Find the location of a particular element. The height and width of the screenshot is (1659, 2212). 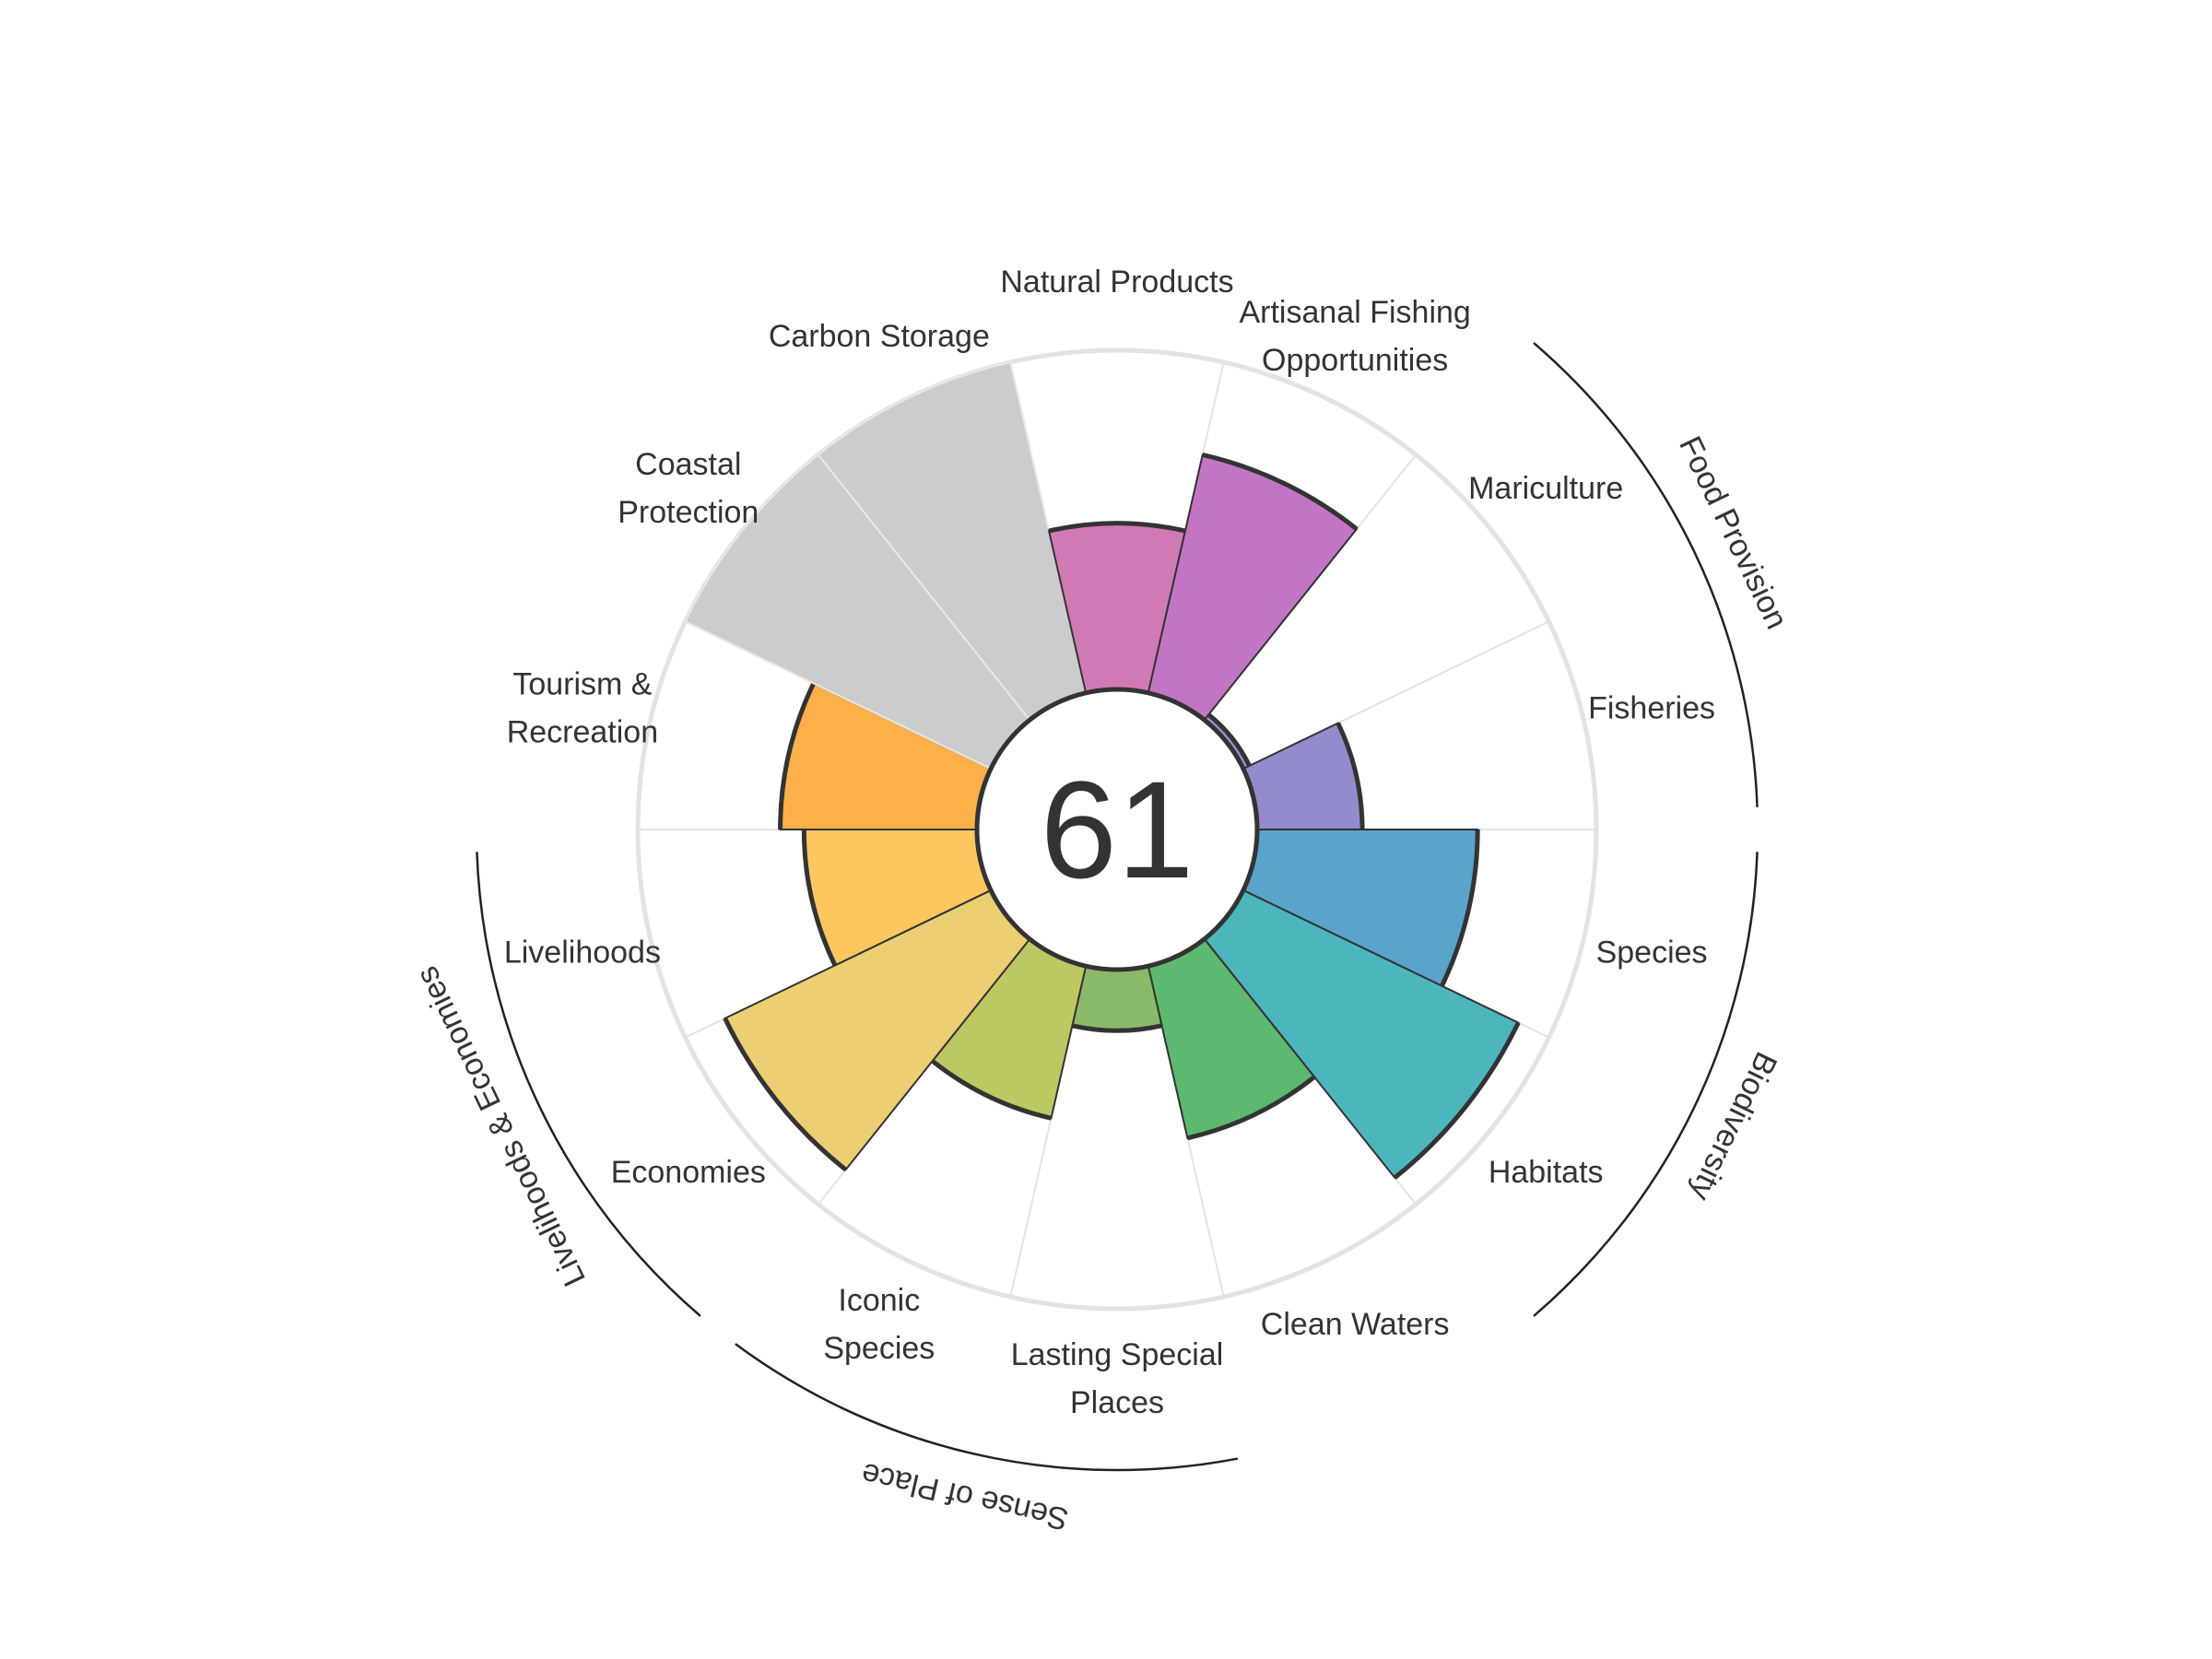

petal-artisanal-fishing-opportunities is located at coordinates (1253, 587).